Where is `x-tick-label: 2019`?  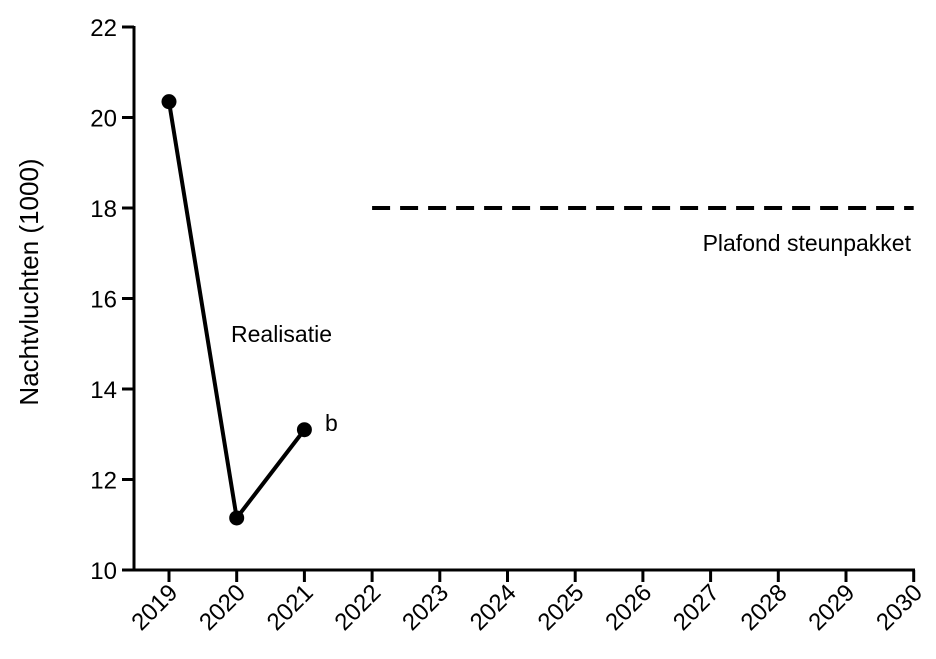 x-tick-label: 2019 is located at coordinates (154, 607).